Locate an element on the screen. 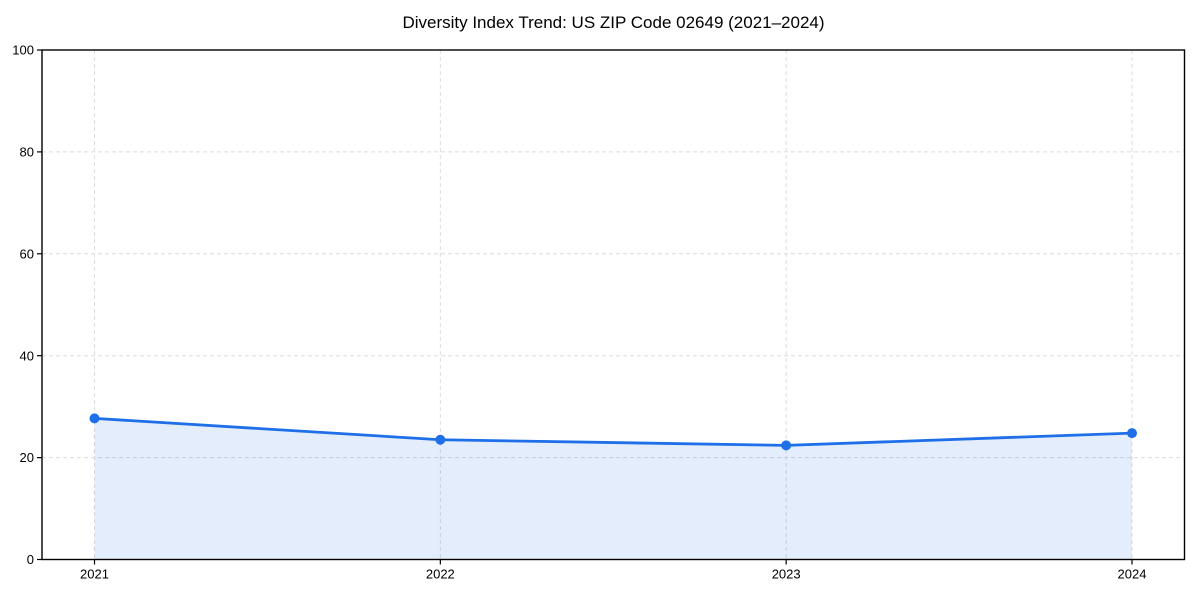 Image resolution: width=1200 pixels, height=600 pixels. y-tick-label: 40 is located at coordinates (27, 355).